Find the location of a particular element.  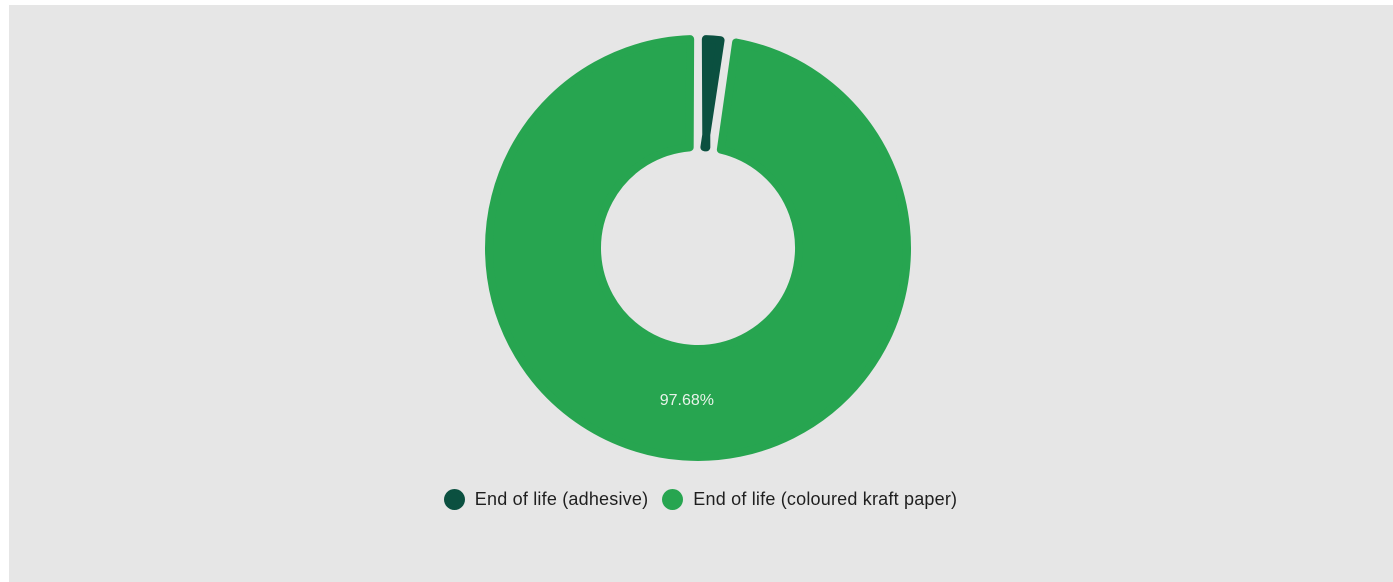

legend-swatch-kraft-paper is located at coordinates (673, 499).